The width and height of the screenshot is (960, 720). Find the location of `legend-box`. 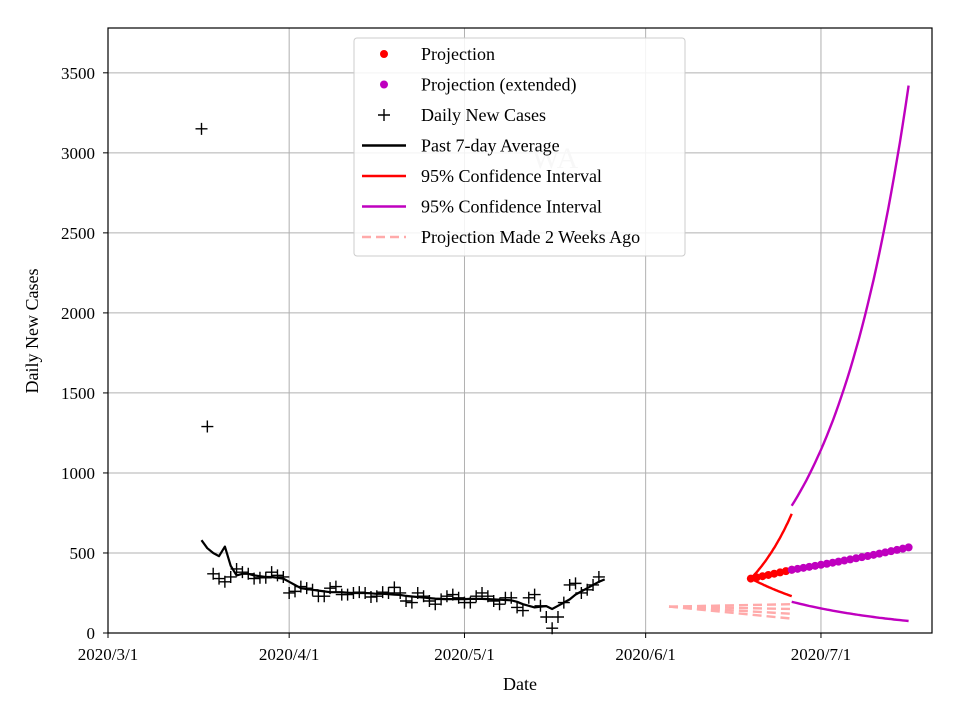

legend-box is located at coordinates (519, 147).